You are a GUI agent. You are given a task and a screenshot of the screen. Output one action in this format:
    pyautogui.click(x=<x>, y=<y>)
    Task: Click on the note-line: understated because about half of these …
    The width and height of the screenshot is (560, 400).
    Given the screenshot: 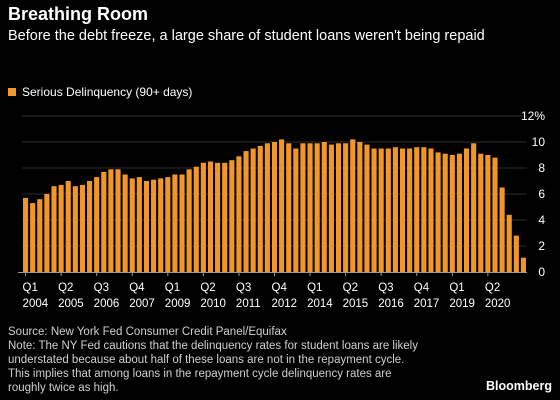 What is the action you would take?
    pyautogui.click(x=206, y=360)
    